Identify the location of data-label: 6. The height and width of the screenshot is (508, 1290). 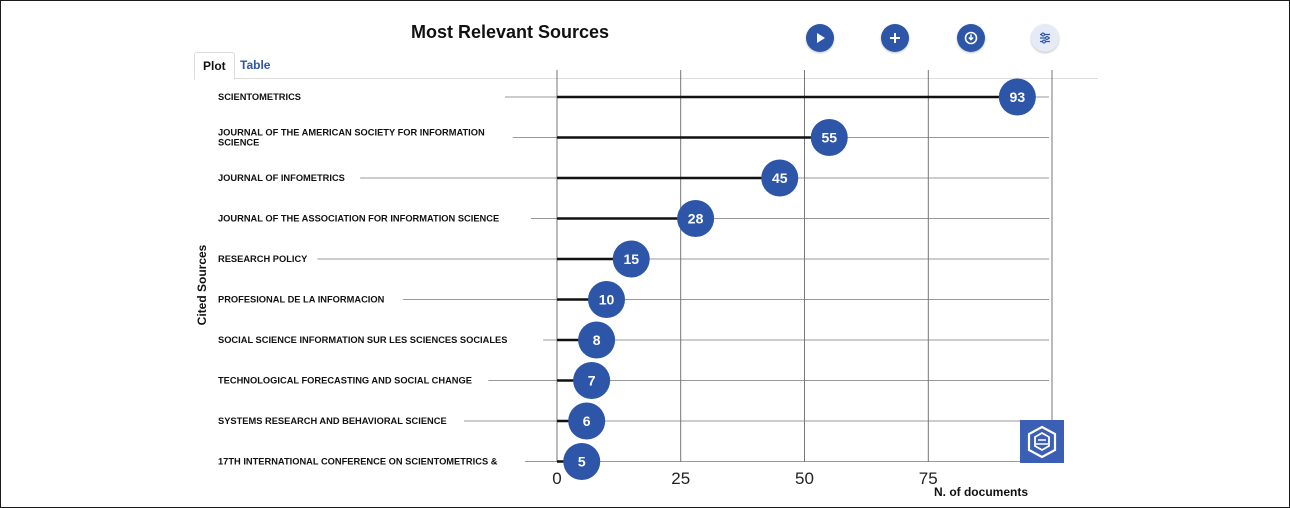
(587, 421).